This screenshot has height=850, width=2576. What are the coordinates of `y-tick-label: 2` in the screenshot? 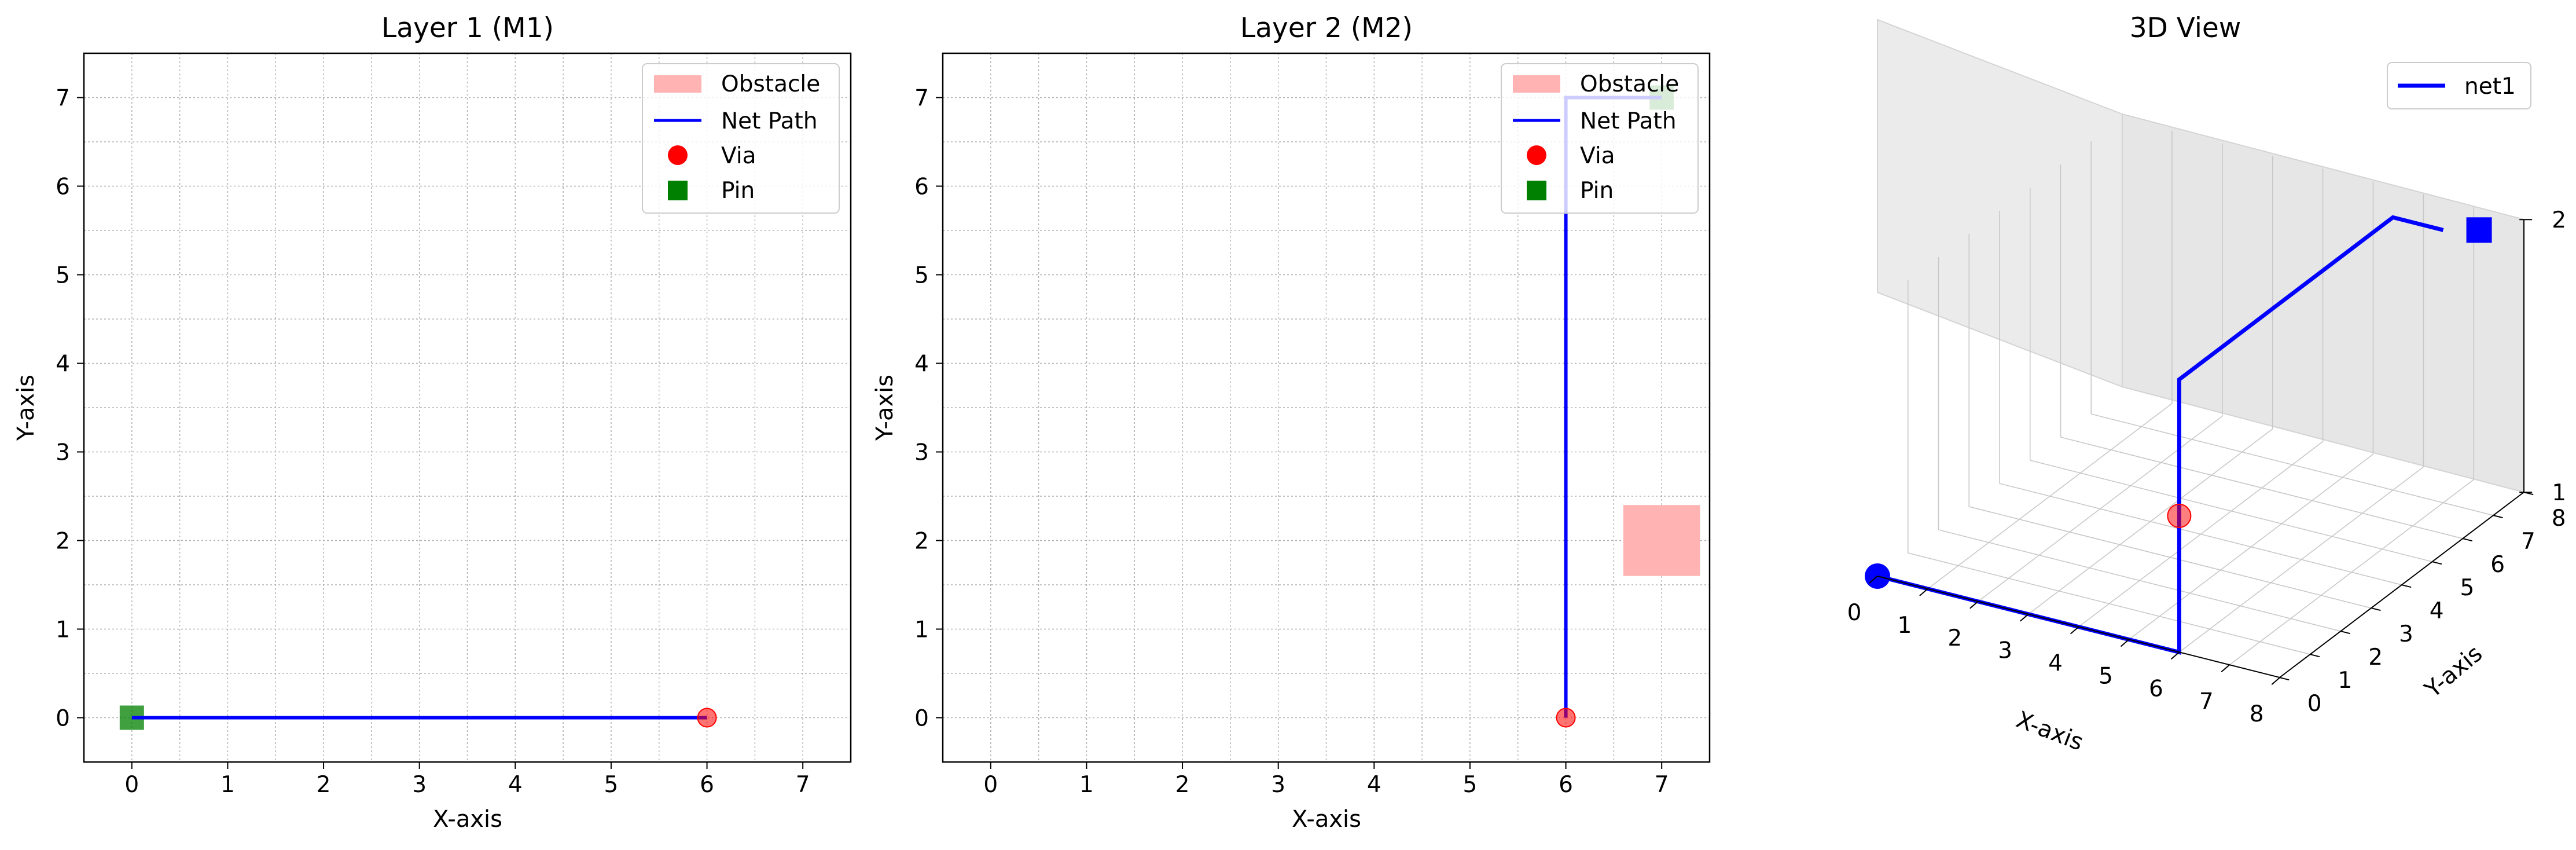 It's located at (2375, 657).